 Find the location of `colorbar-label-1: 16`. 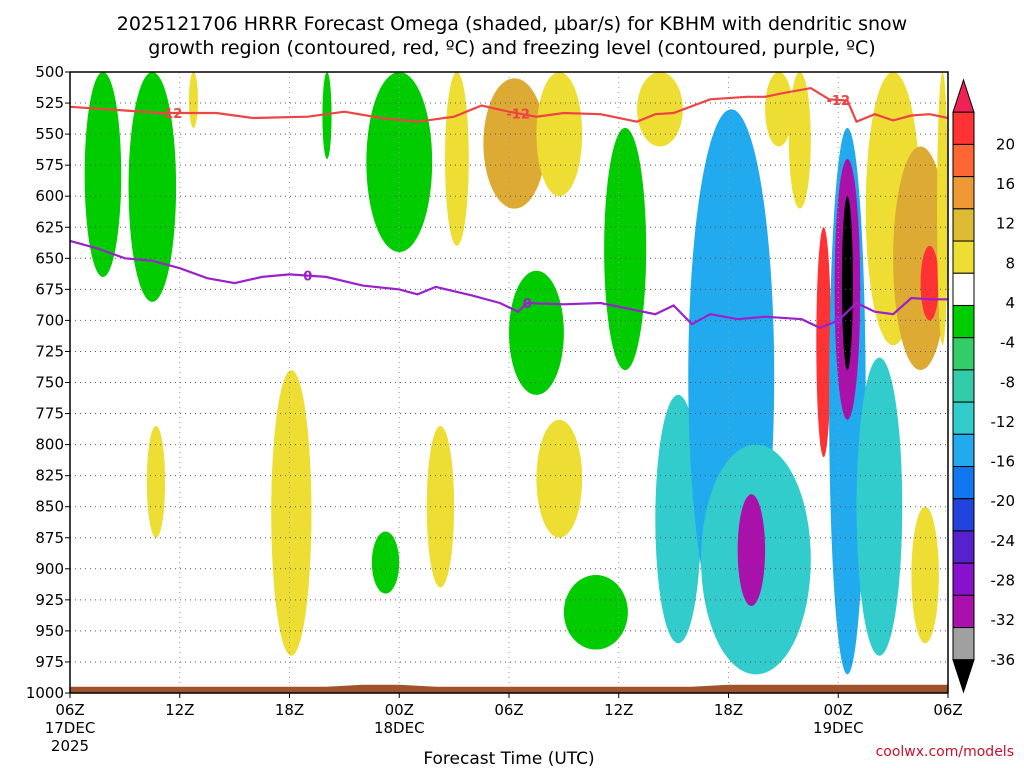

colorbar-label-1: 16 is located at coordinates (1005, 184).